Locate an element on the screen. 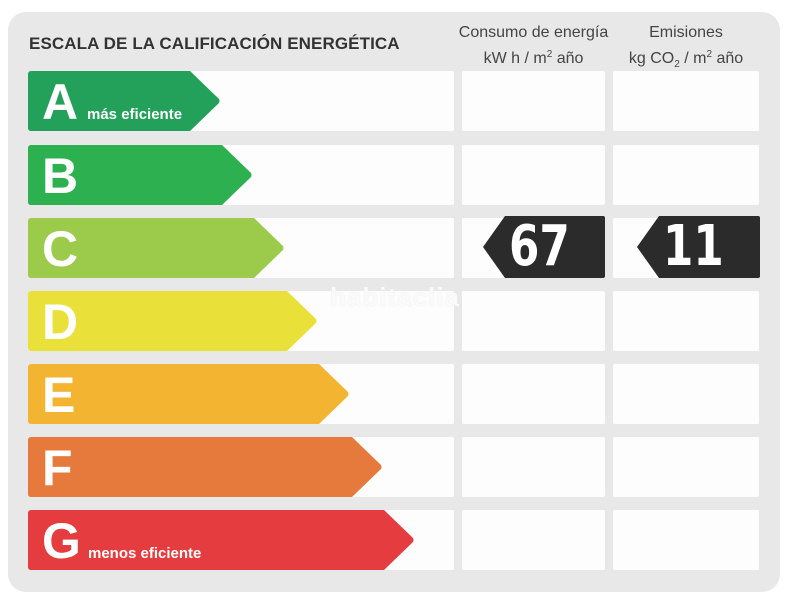 This screenshot has width=789, height=600. chart-title: ESCALA DE LA CALIFICACIÓN ENERGÉTICA is located at coordinates (214, 43).